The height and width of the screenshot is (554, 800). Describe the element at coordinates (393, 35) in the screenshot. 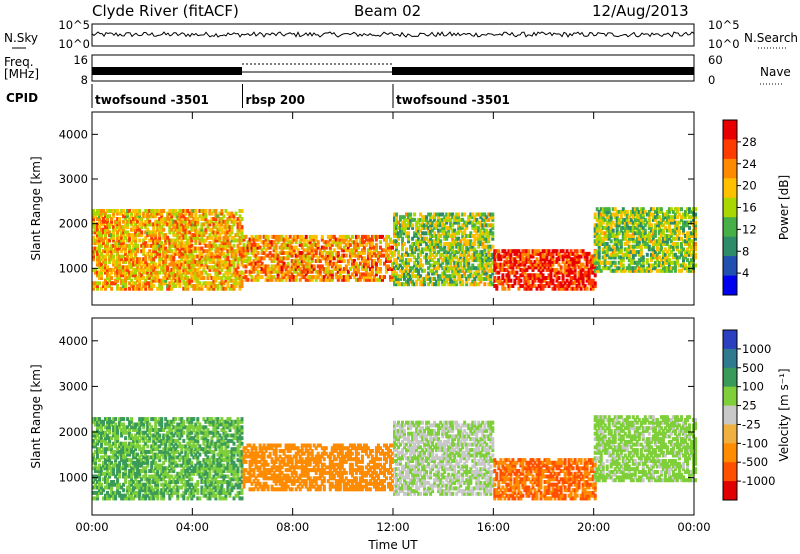

I see `noise-frame` at that location.